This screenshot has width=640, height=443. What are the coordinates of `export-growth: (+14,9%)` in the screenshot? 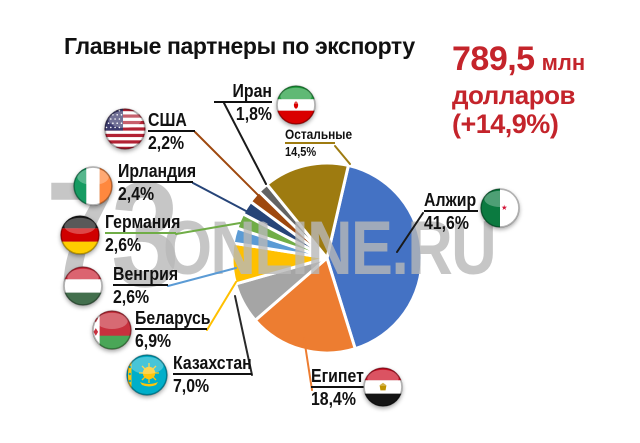 It's located at (505, 124).